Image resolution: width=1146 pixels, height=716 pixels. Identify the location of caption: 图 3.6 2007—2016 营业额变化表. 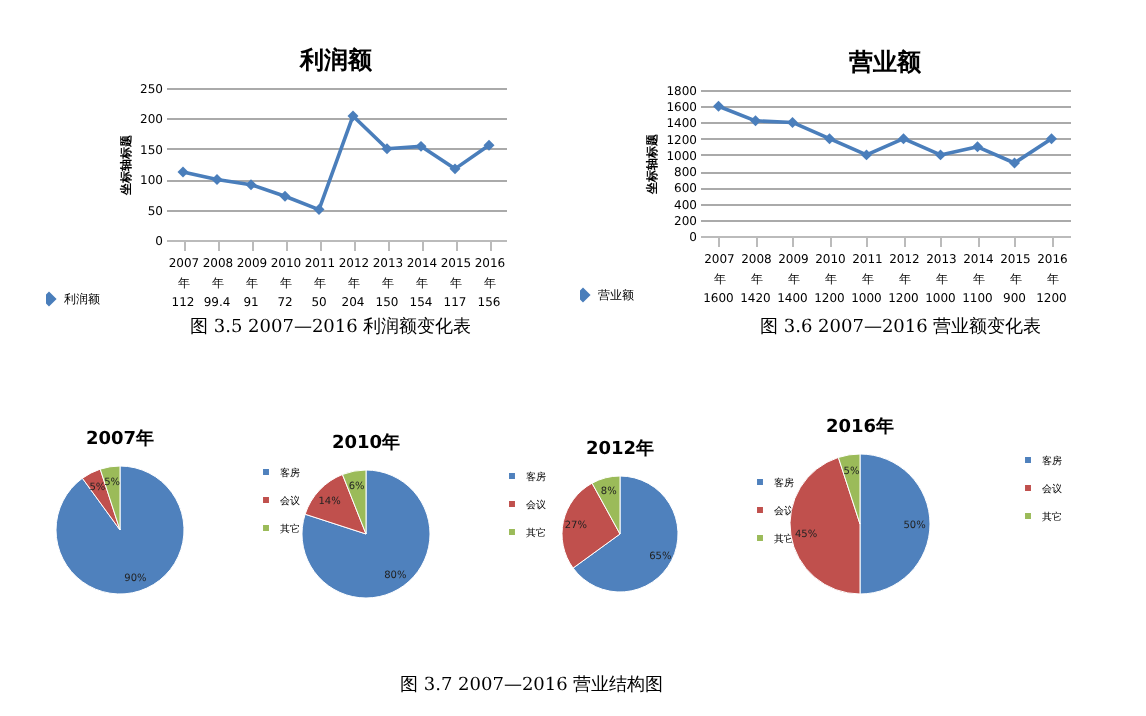
(901, 327).